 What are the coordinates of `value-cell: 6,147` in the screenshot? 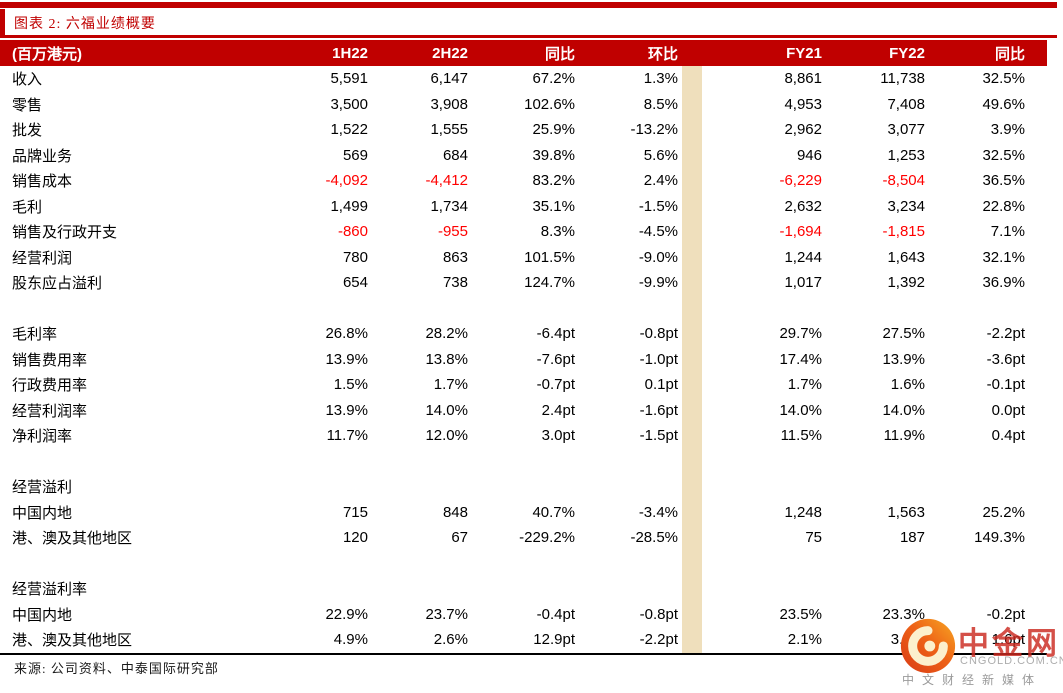 It's located at (449, 79).